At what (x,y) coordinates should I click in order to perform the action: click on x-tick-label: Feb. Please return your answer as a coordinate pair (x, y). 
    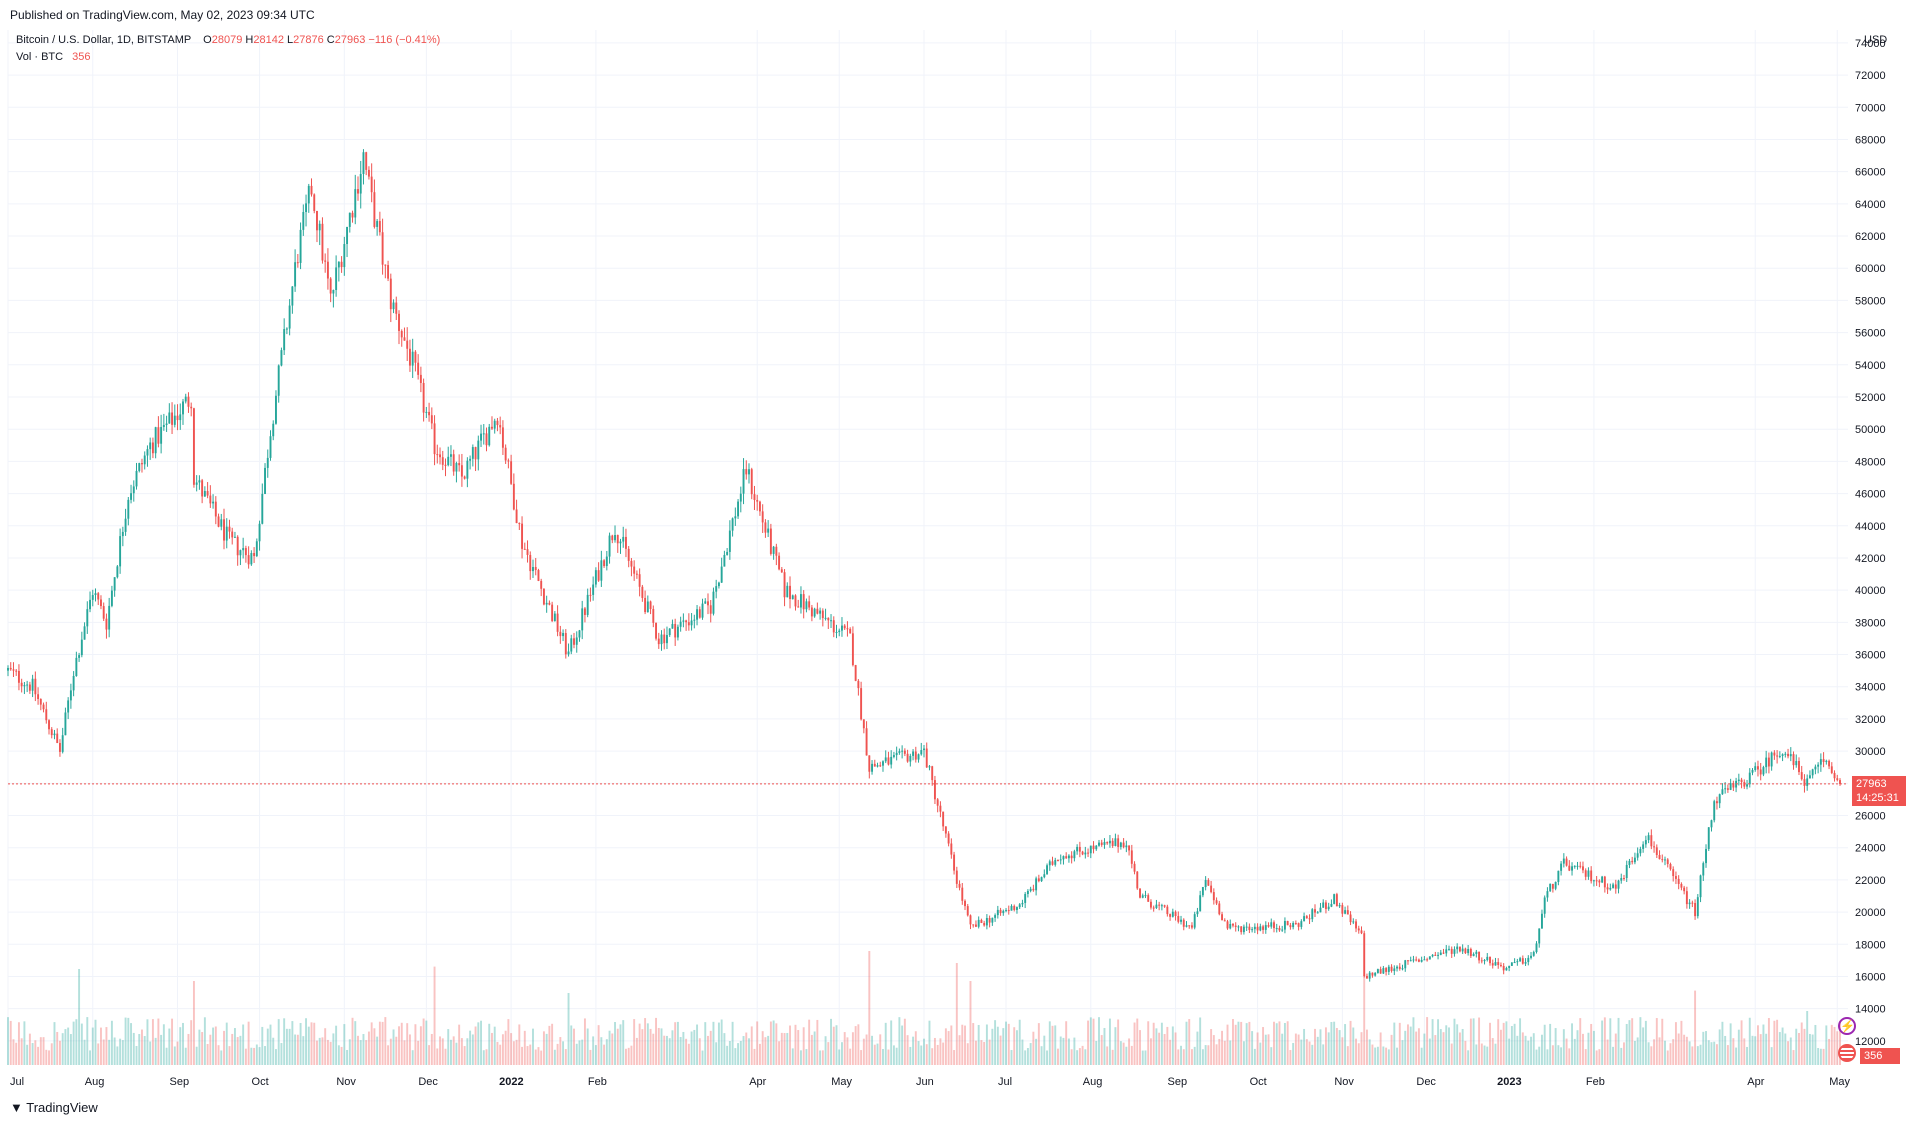
    Looking at the image, I should click on (597, 1082).